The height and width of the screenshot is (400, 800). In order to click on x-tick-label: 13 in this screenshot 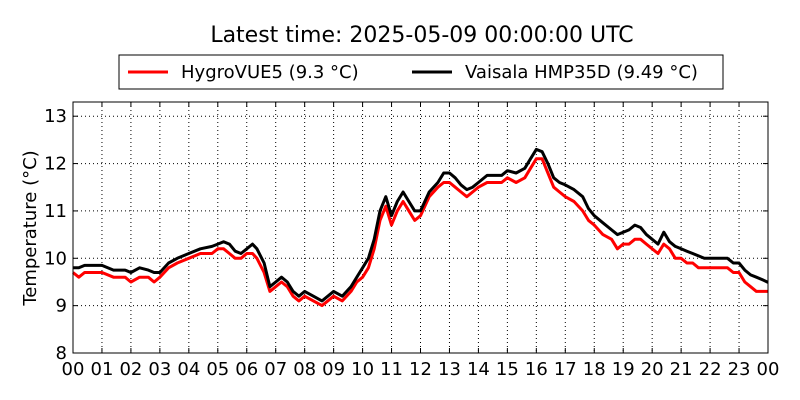, I will do `click(449, 369)`.